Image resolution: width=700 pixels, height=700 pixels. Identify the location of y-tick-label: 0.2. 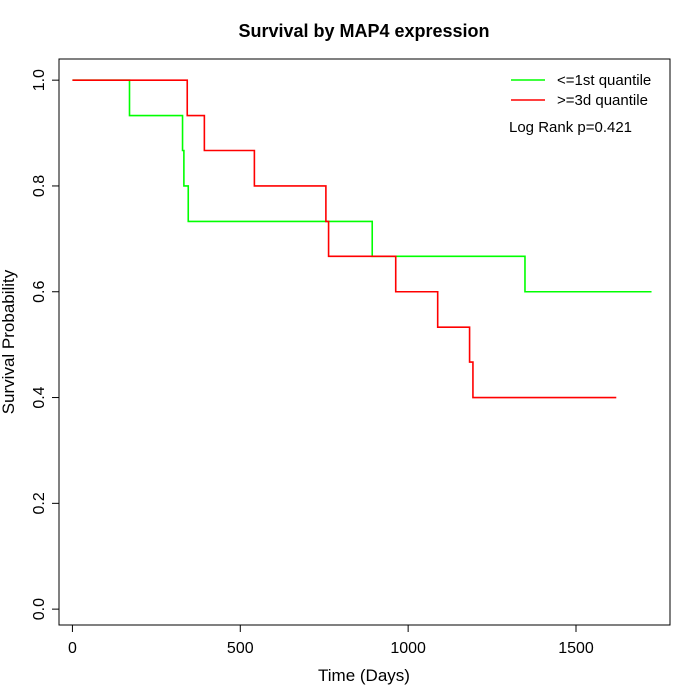
(39, 503).